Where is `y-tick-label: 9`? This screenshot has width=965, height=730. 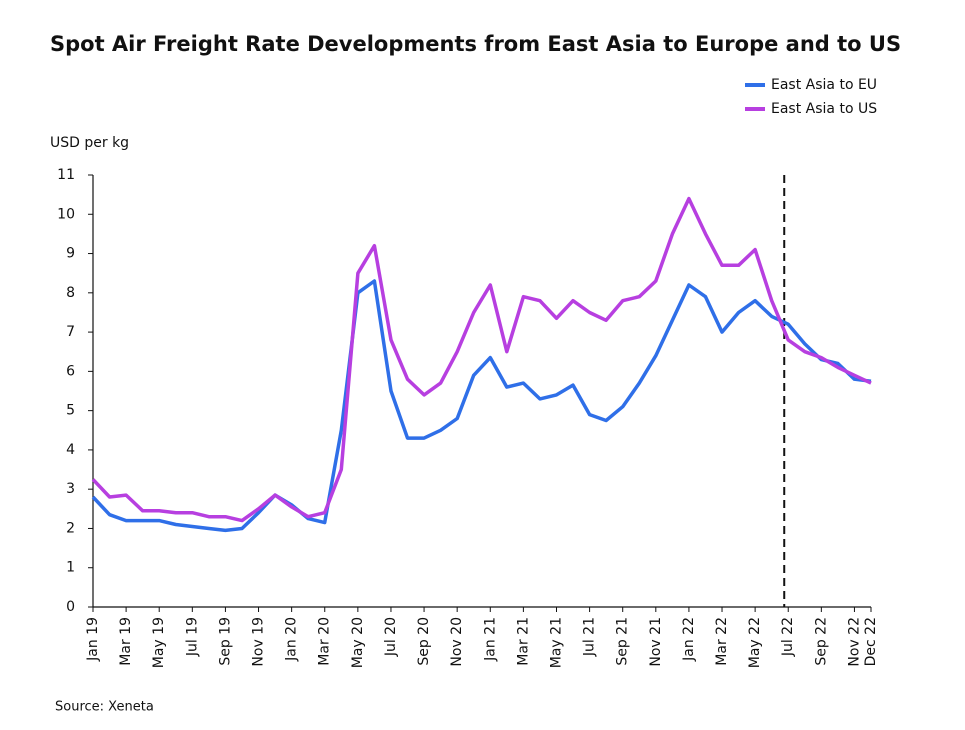 y-tick-label: 9 is located at coordinates (70, 254).